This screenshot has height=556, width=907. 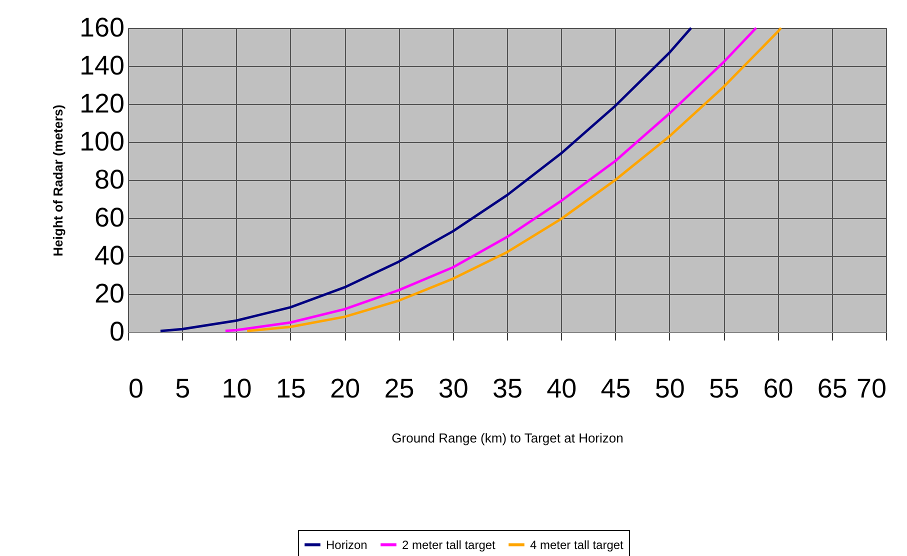 What do you see at coordinates (101, 141) in the screenshot?
I see `y-tick-label: 100` at bounding box center [101, 141].